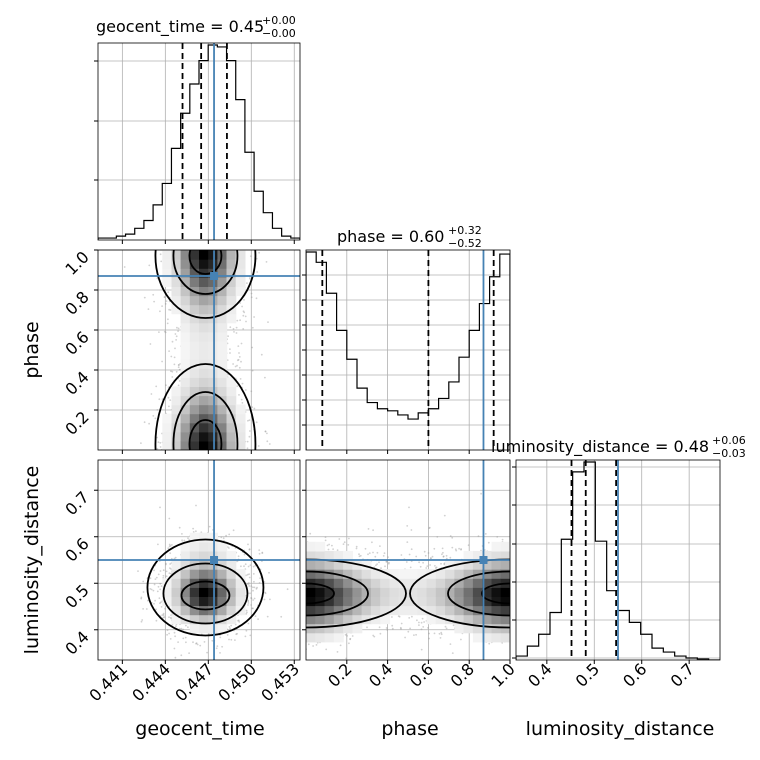 The width and height of the screenshot is (760, 760). What do you see at coordinates (76, 642) in the screenshot?
I see `y-luminosity-distance-tick-label: 0.4` at bounding box center [76, 642].